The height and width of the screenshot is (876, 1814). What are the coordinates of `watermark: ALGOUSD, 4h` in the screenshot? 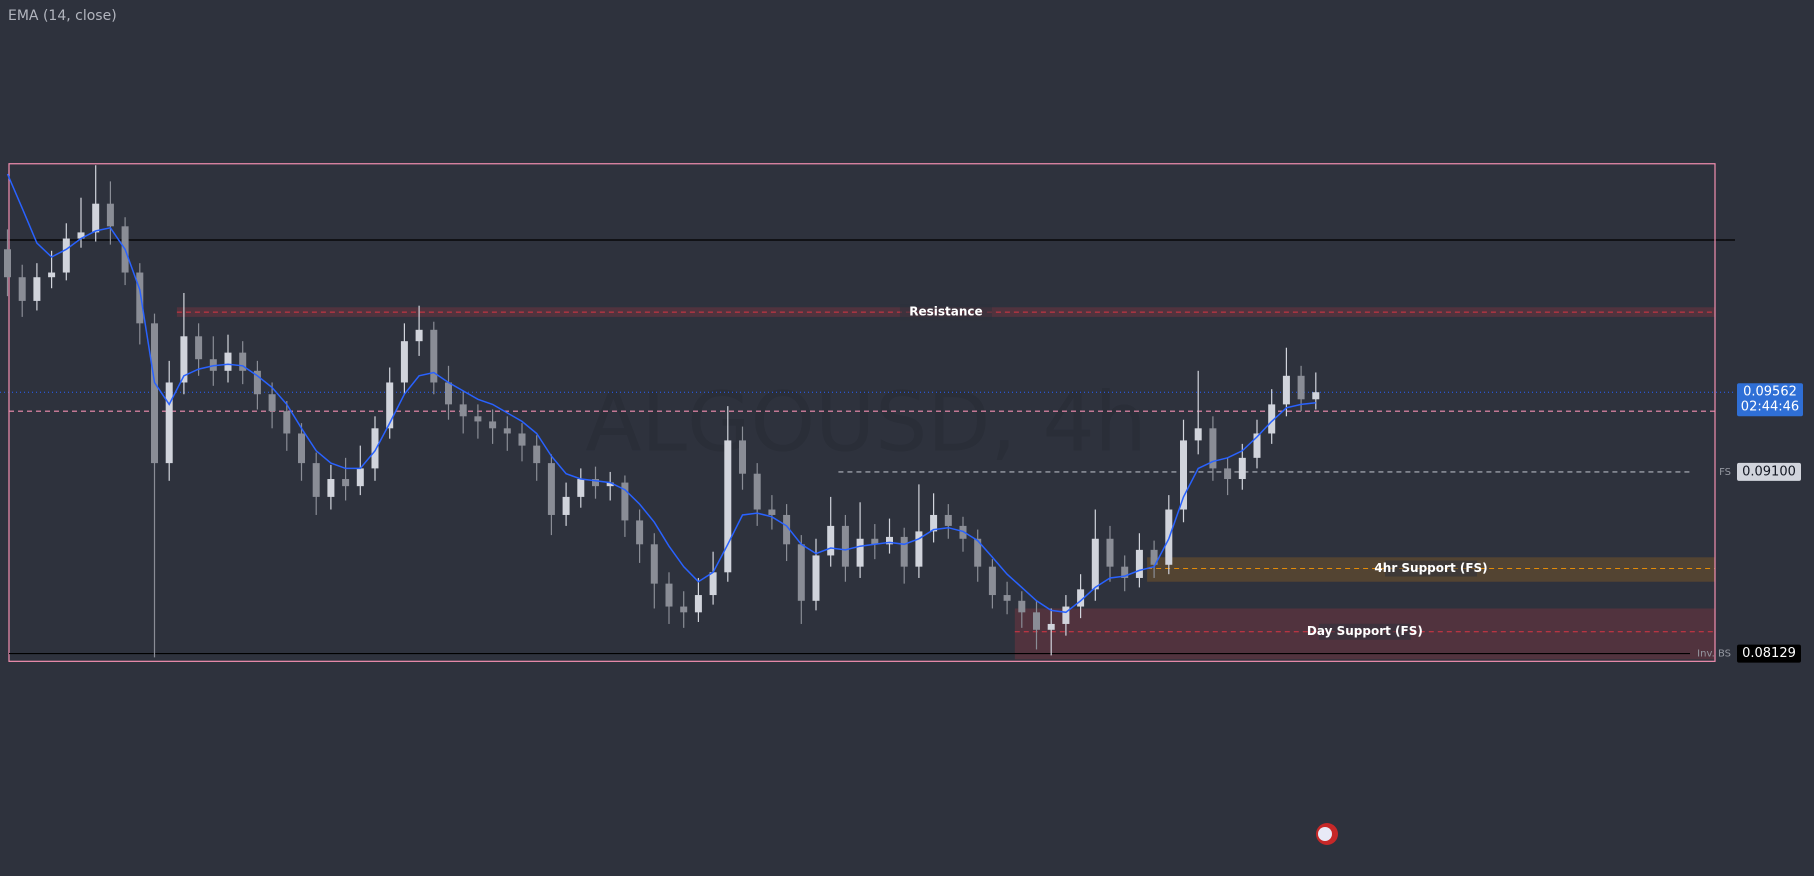 It's located at (865, 422).